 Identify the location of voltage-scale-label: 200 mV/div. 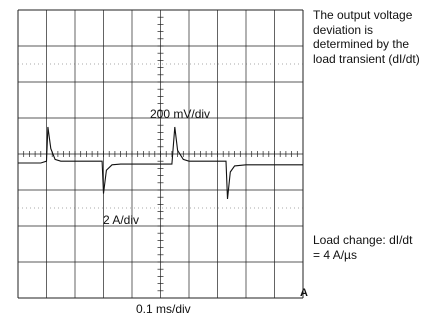
(180, 114).